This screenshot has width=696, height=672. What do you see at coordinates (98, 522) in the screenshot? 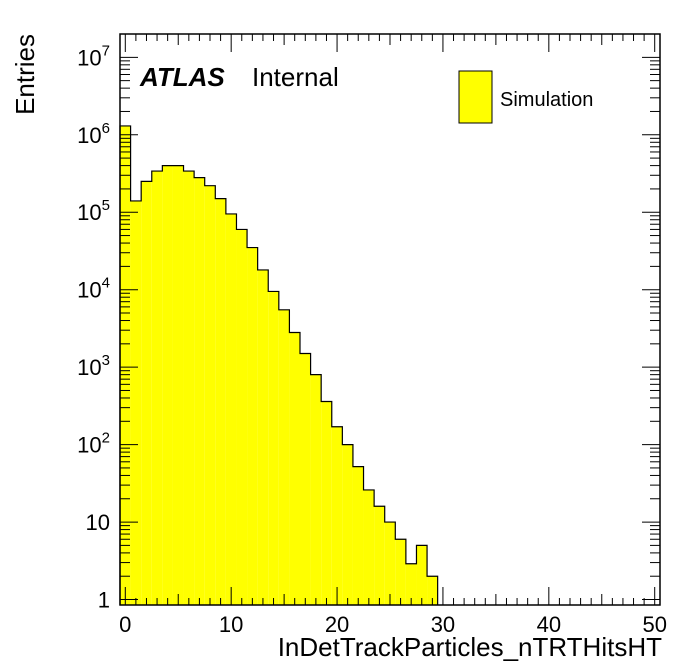
I see `y-tick-label: 10` at bounding box center [98, 522].